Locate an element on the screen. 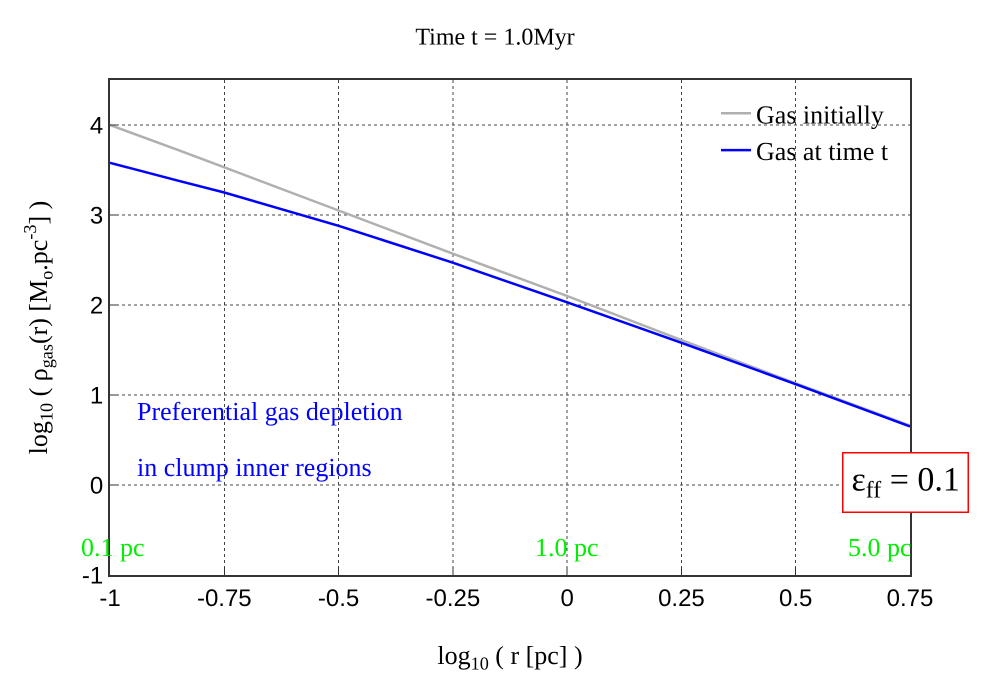 The image size is (990, 690). annotation: Preferential gas depletion is located at coordinates (270, 411).